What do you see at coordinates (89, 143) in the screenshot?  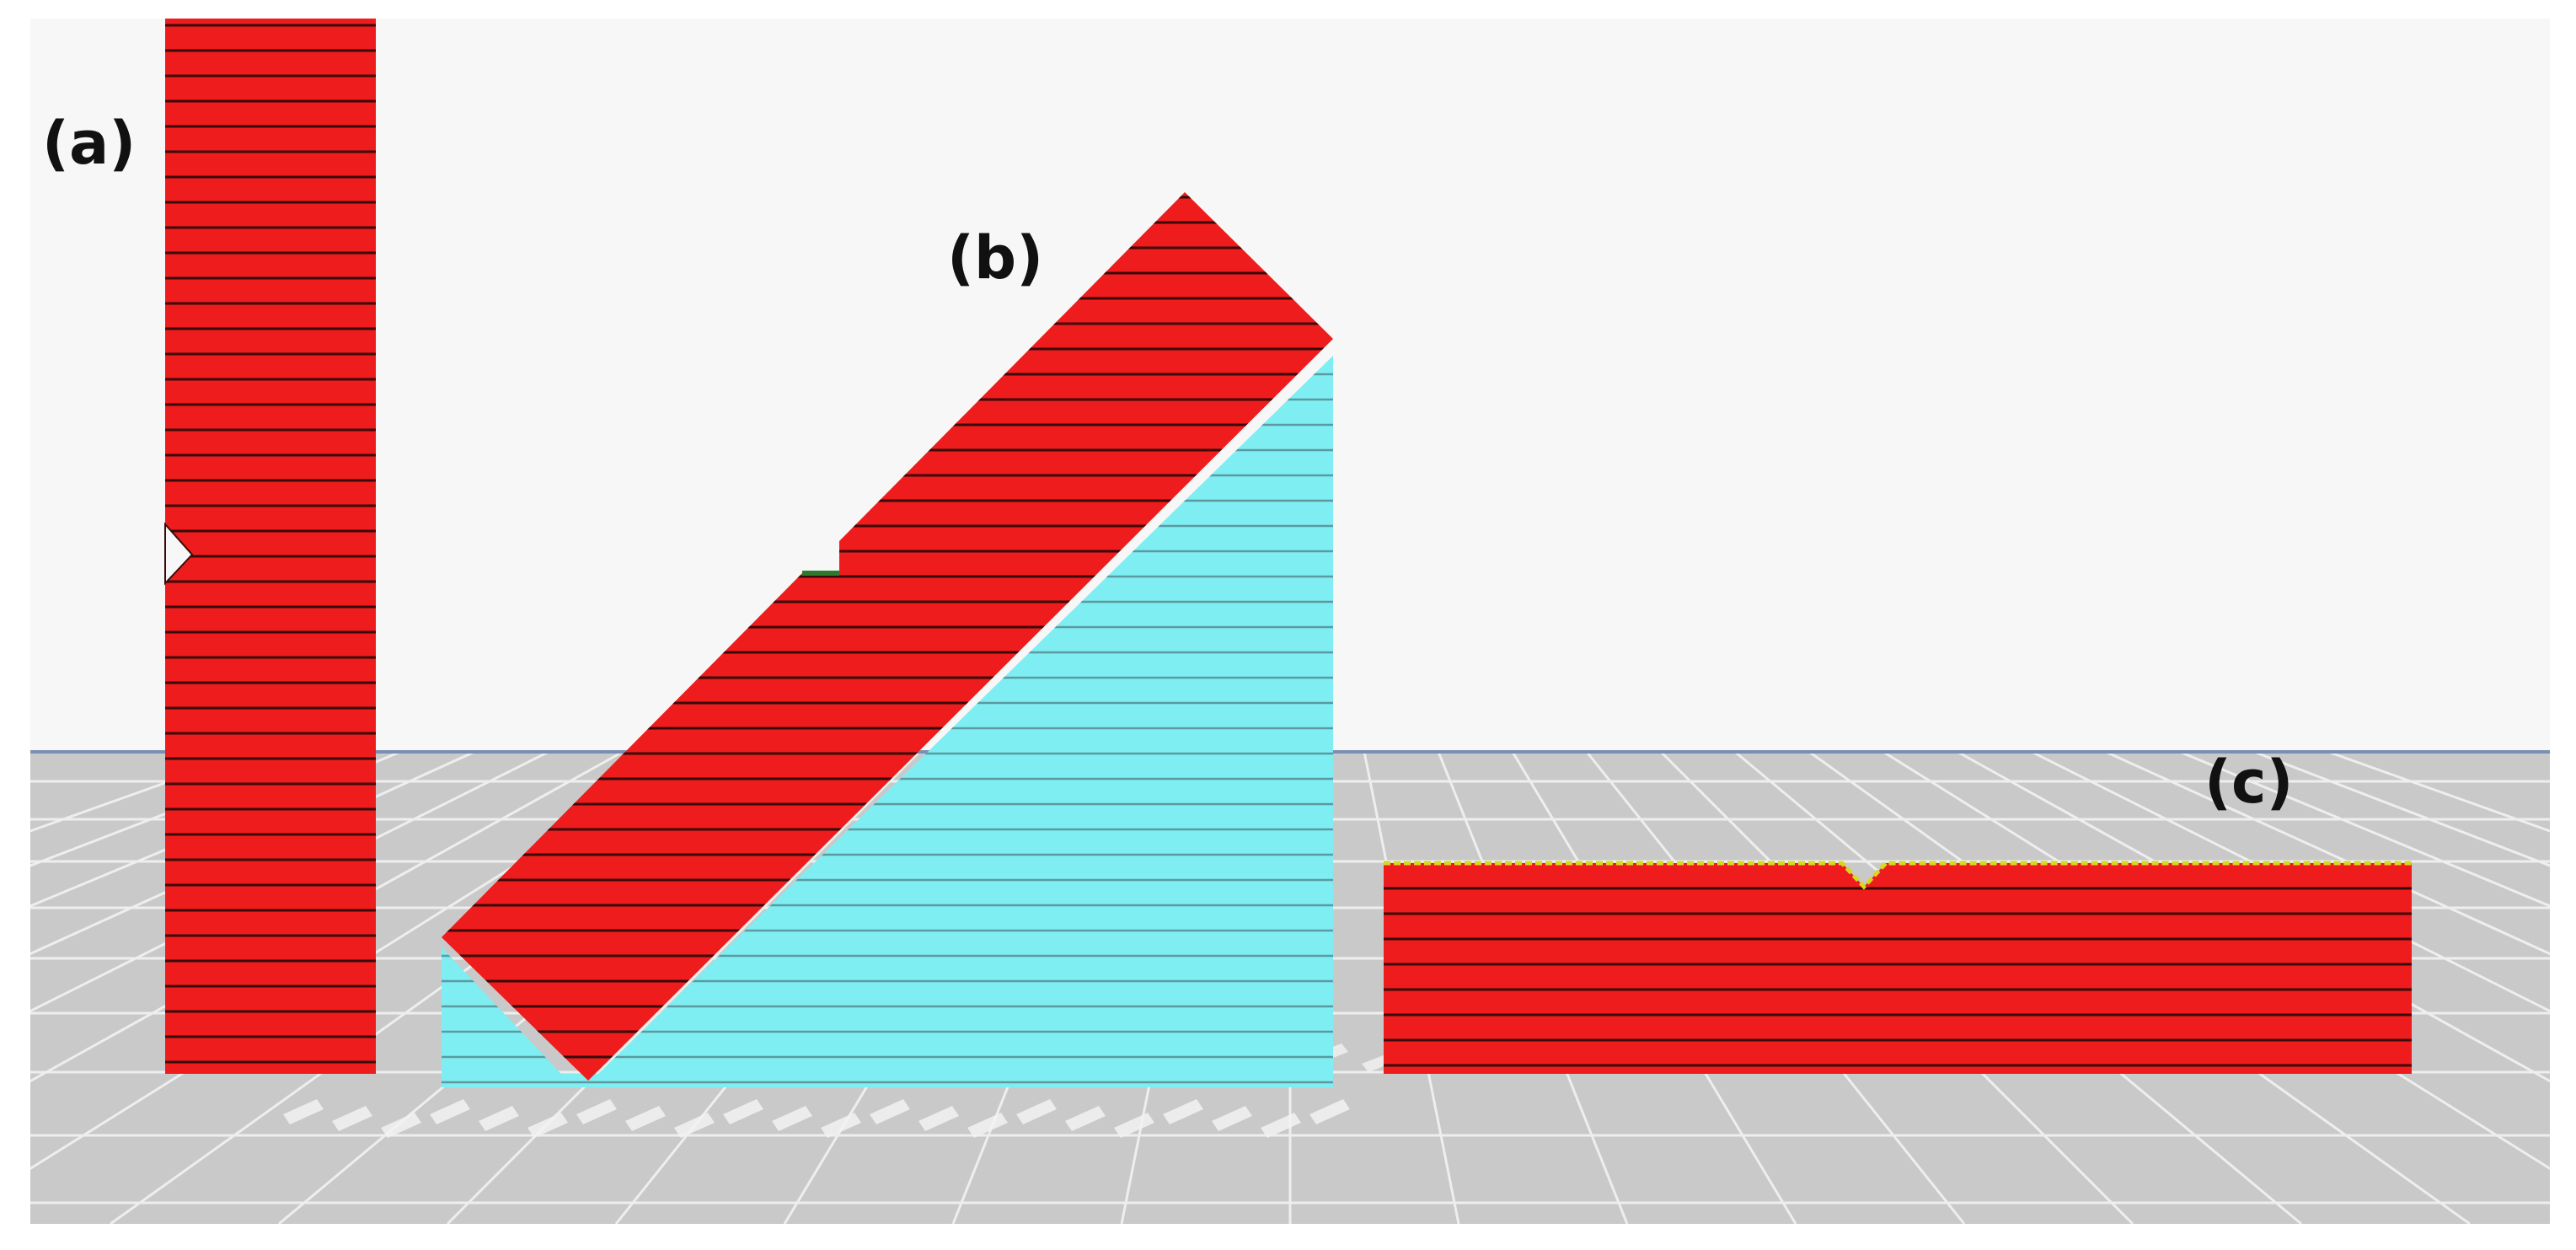 I see `label-a: (a)` at bounding box center [89, 143].